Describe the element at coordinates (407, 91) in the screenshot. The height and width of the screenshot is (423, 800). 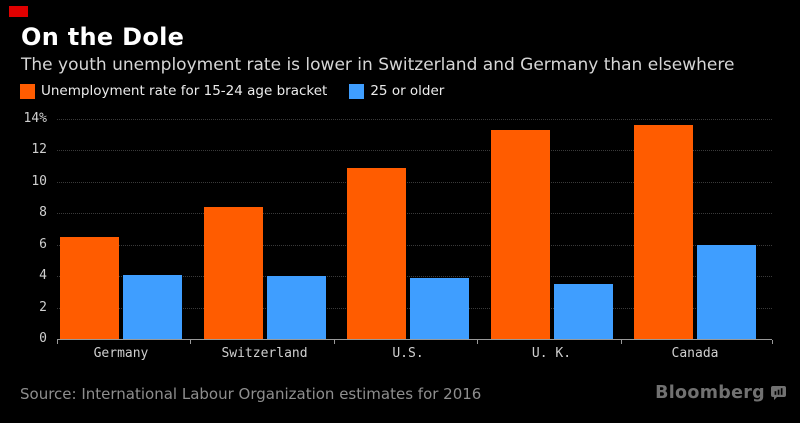
I see `legend-label-1: 25 or older` at that location.